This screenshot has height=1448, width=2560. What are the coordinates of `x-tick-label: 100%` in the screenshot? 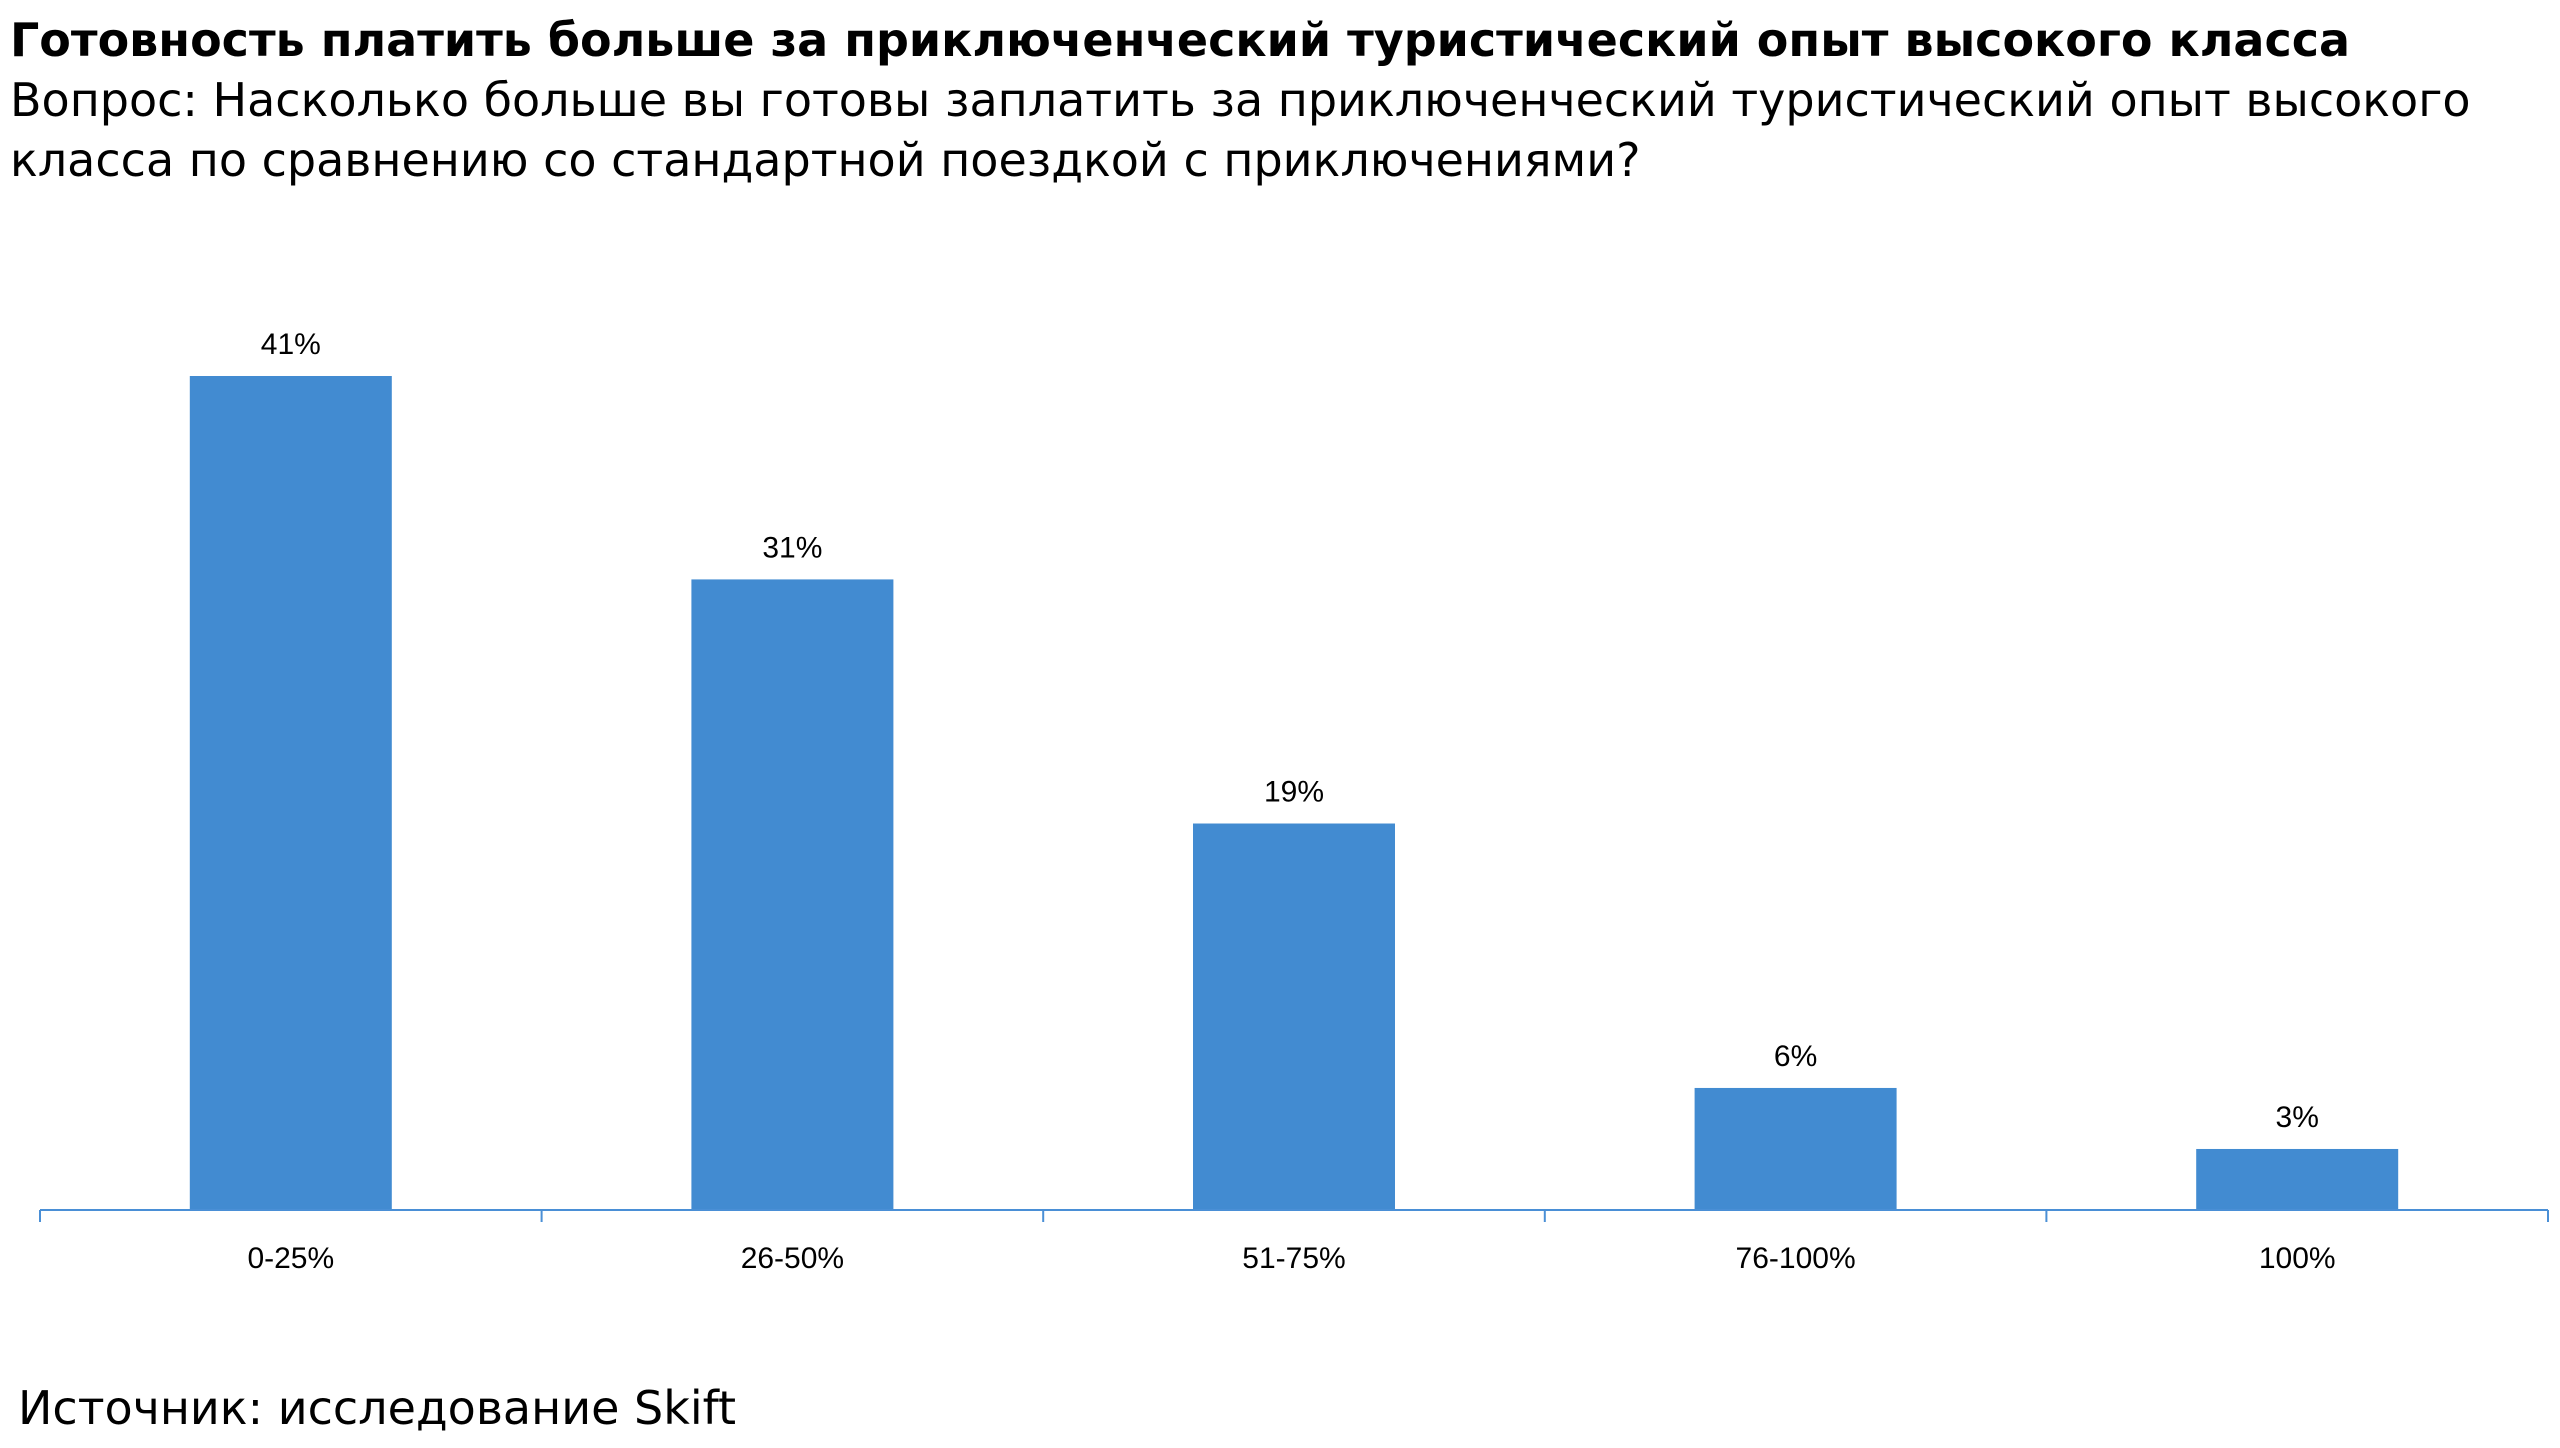 It's located at (2297, 1258).